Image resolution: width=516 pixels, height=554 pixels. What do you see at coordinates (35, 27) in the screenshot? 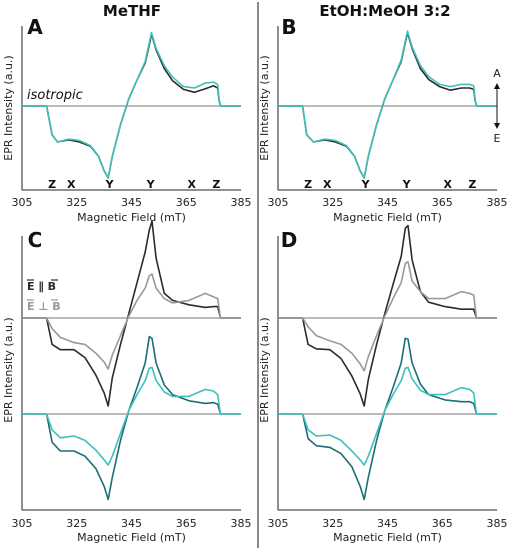
I see `panel-a-letter: A` at bounding box center [35, 27].